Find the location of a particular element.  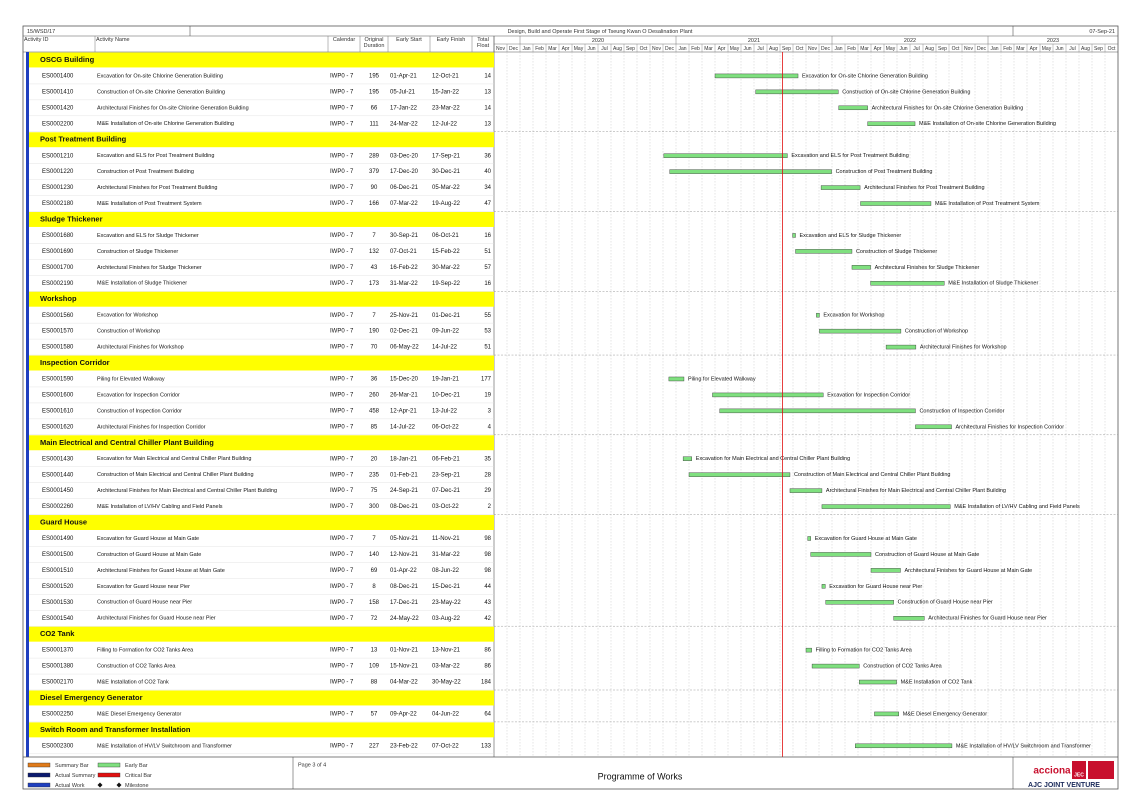

duration: 227 is located at coordinates (374, 746).